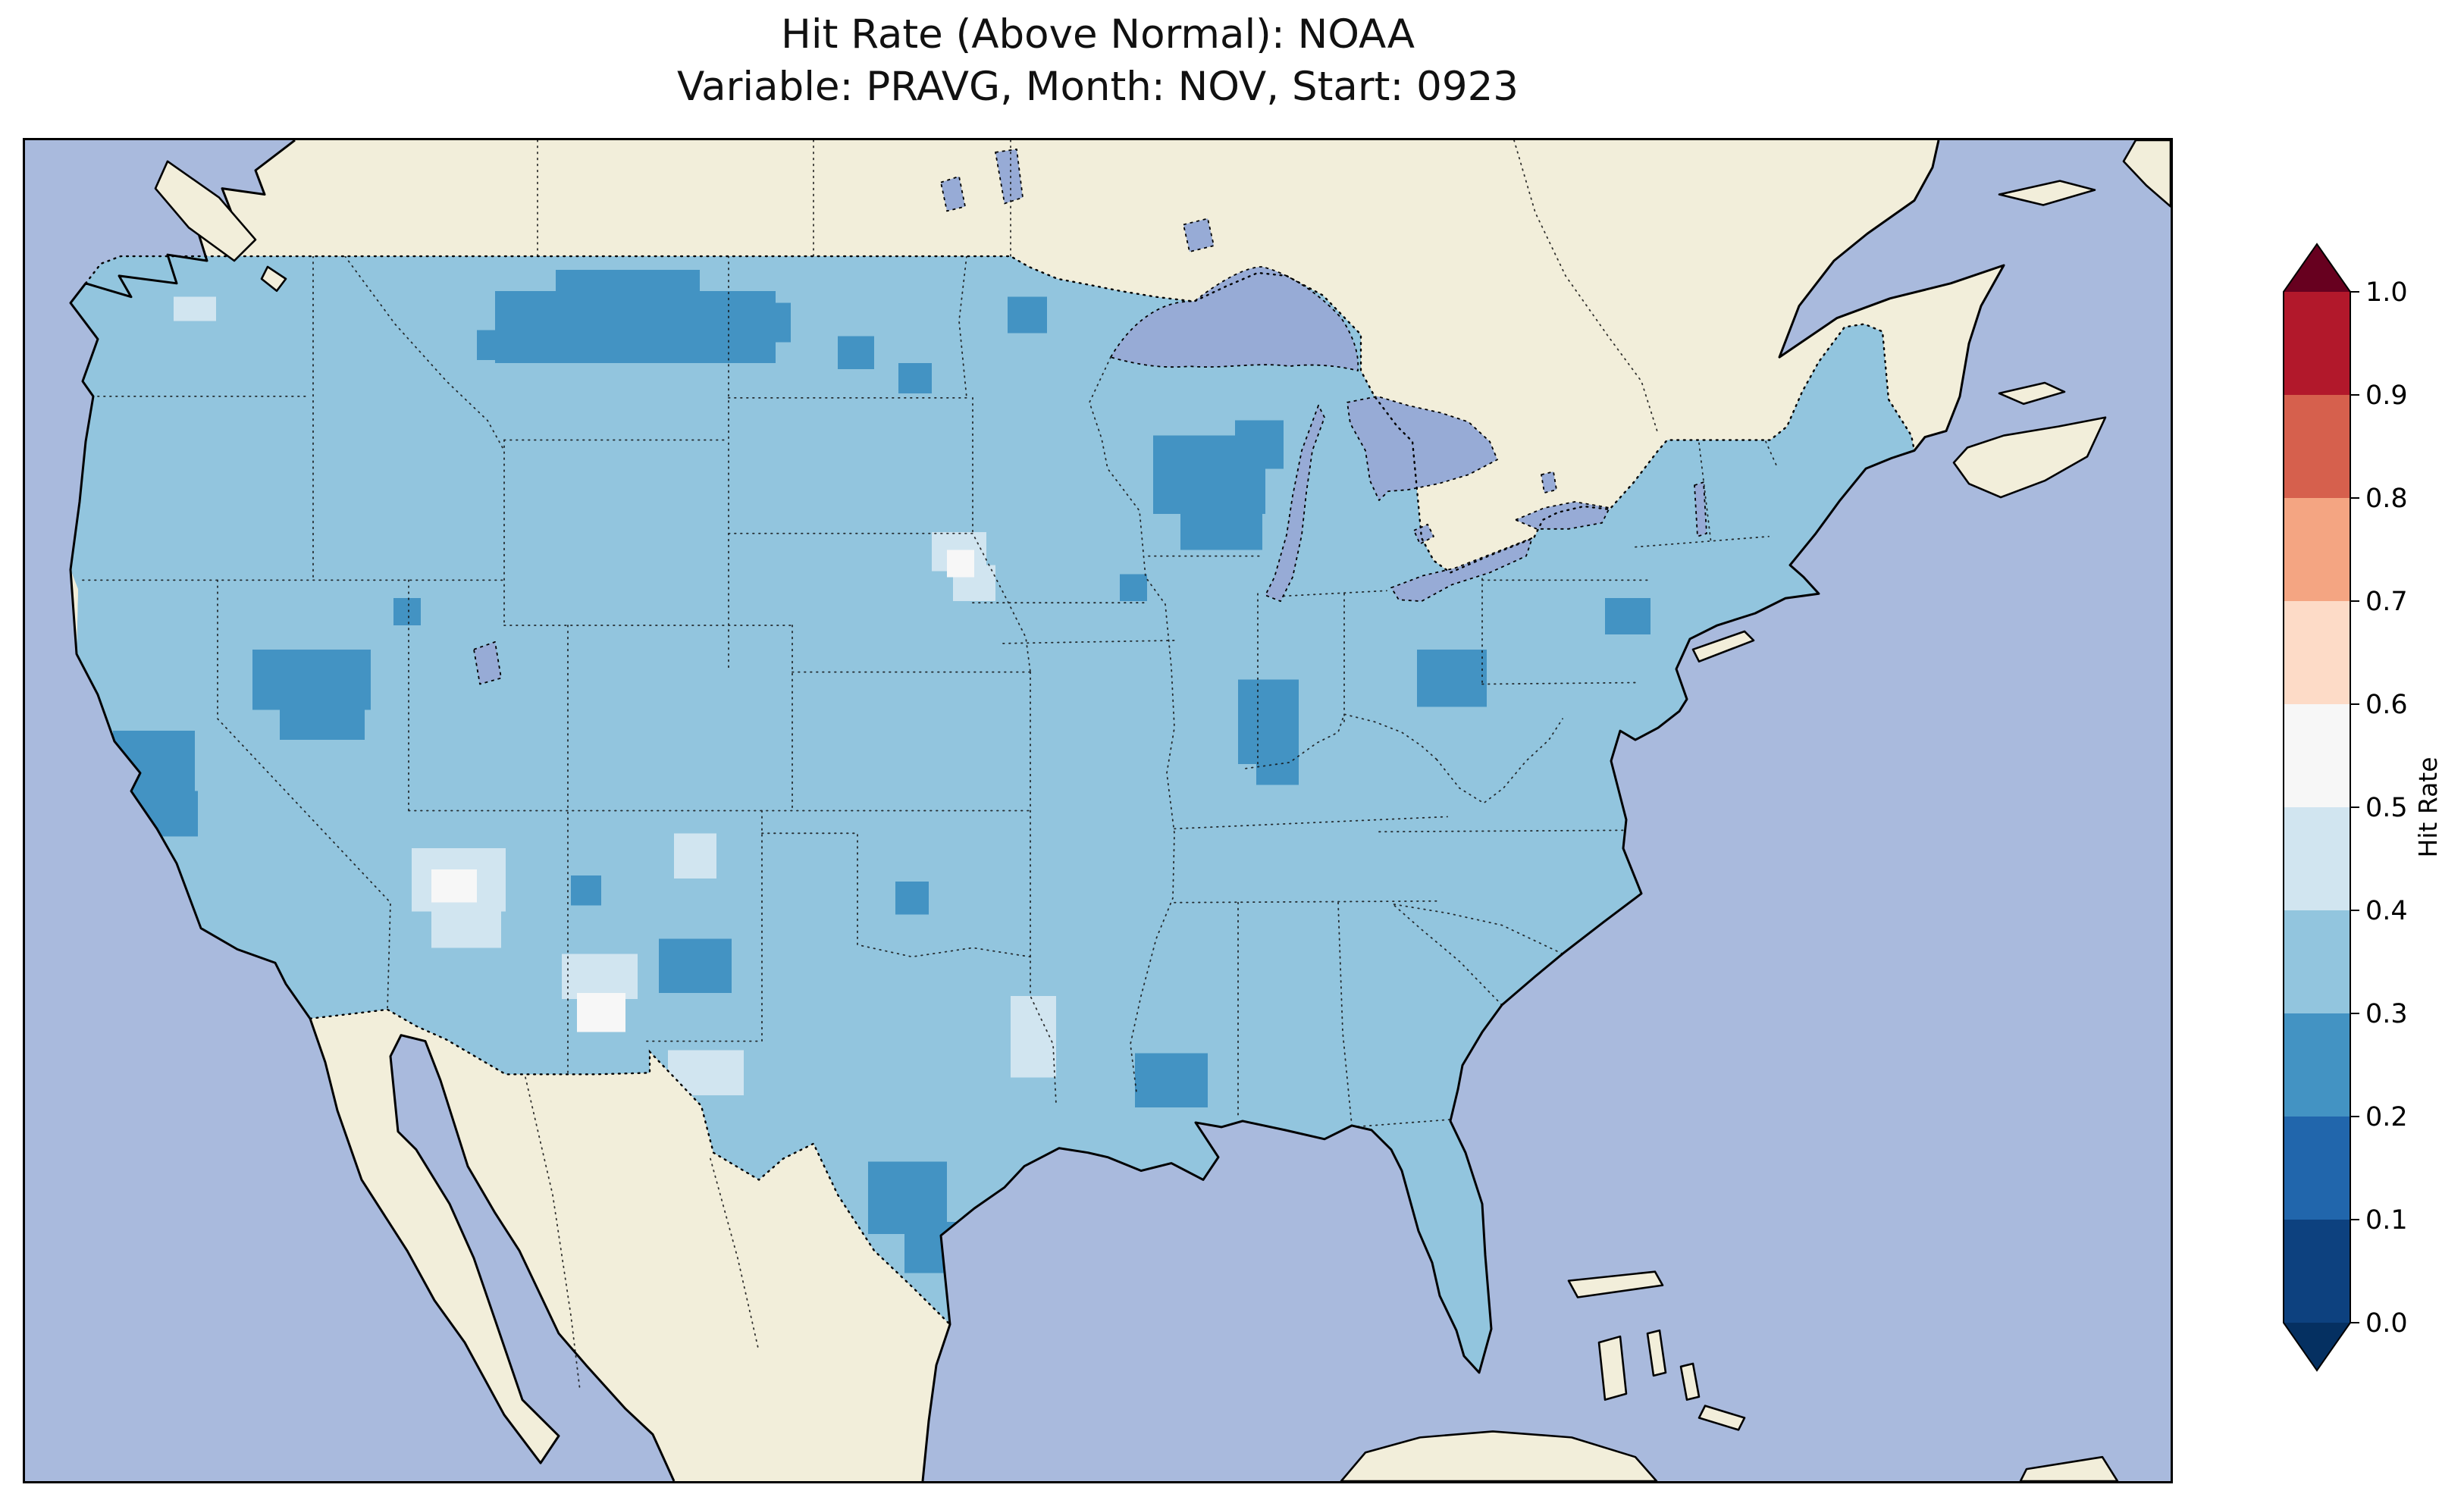 Image resolution: width=2464 pixels, height=1494 pixels. I want to click on eleuthera-island, so click(1657, 1353).